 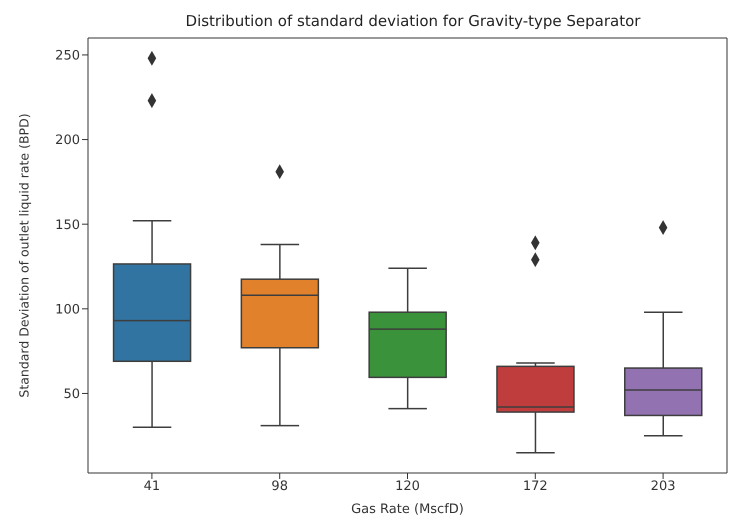 I want to click on x-tick-label: 203, so click(x=663, y=486).